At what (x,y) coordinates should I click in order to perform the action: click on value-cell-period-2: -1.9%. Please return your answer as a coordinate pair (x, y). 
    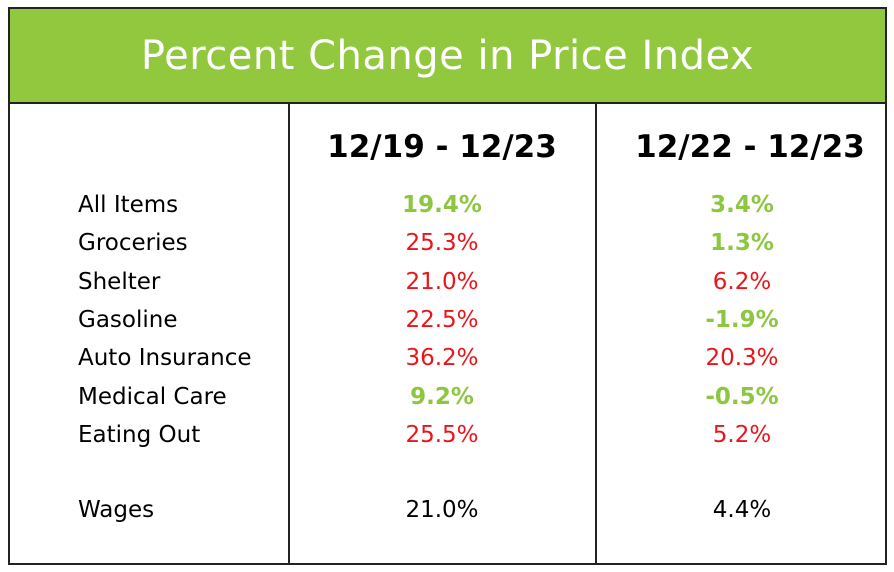
    Looking at the image, I should click on (742, 319).